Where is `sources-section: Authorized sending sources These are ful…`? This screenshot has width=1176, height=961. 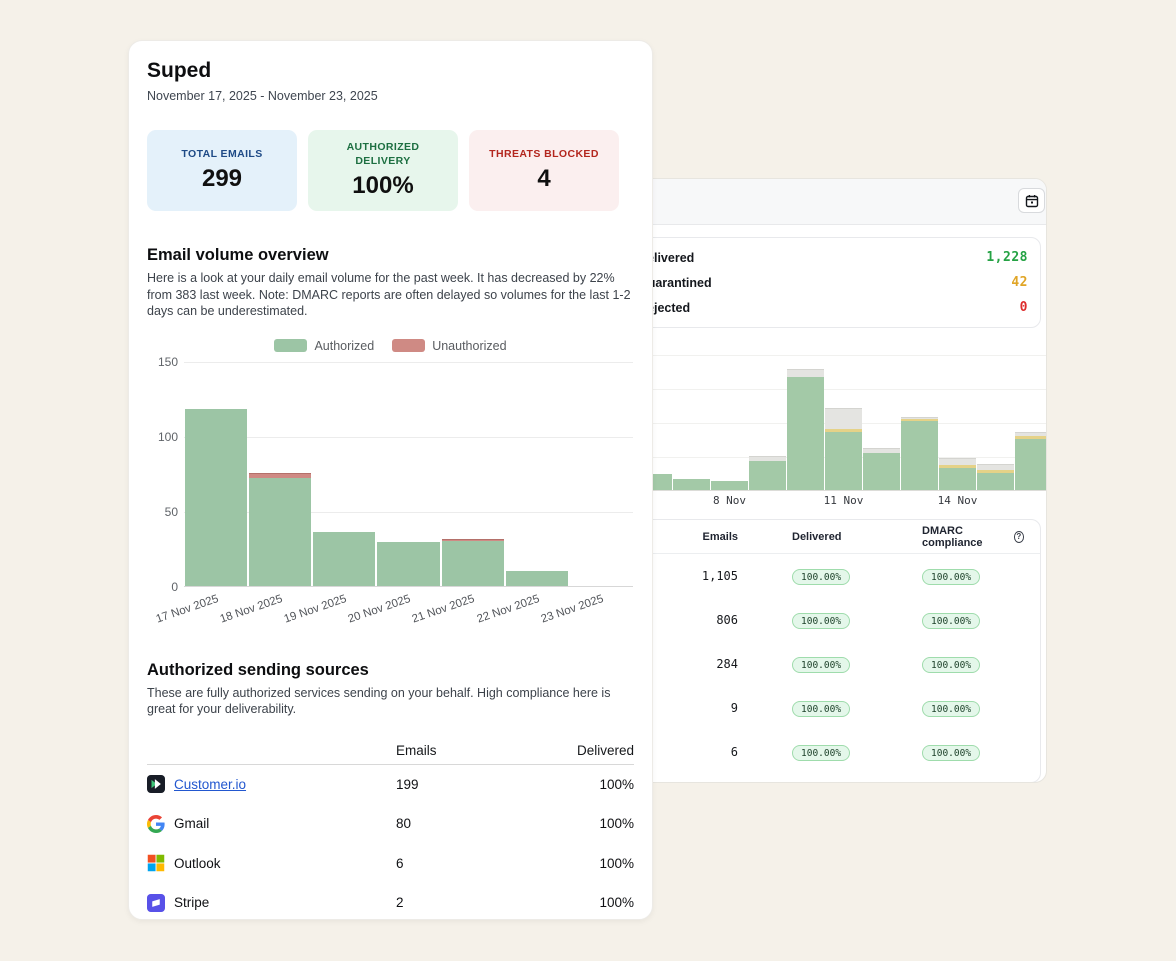
sources-section: Authorized sending sources These are ful… is located at coordinates (390, 792).